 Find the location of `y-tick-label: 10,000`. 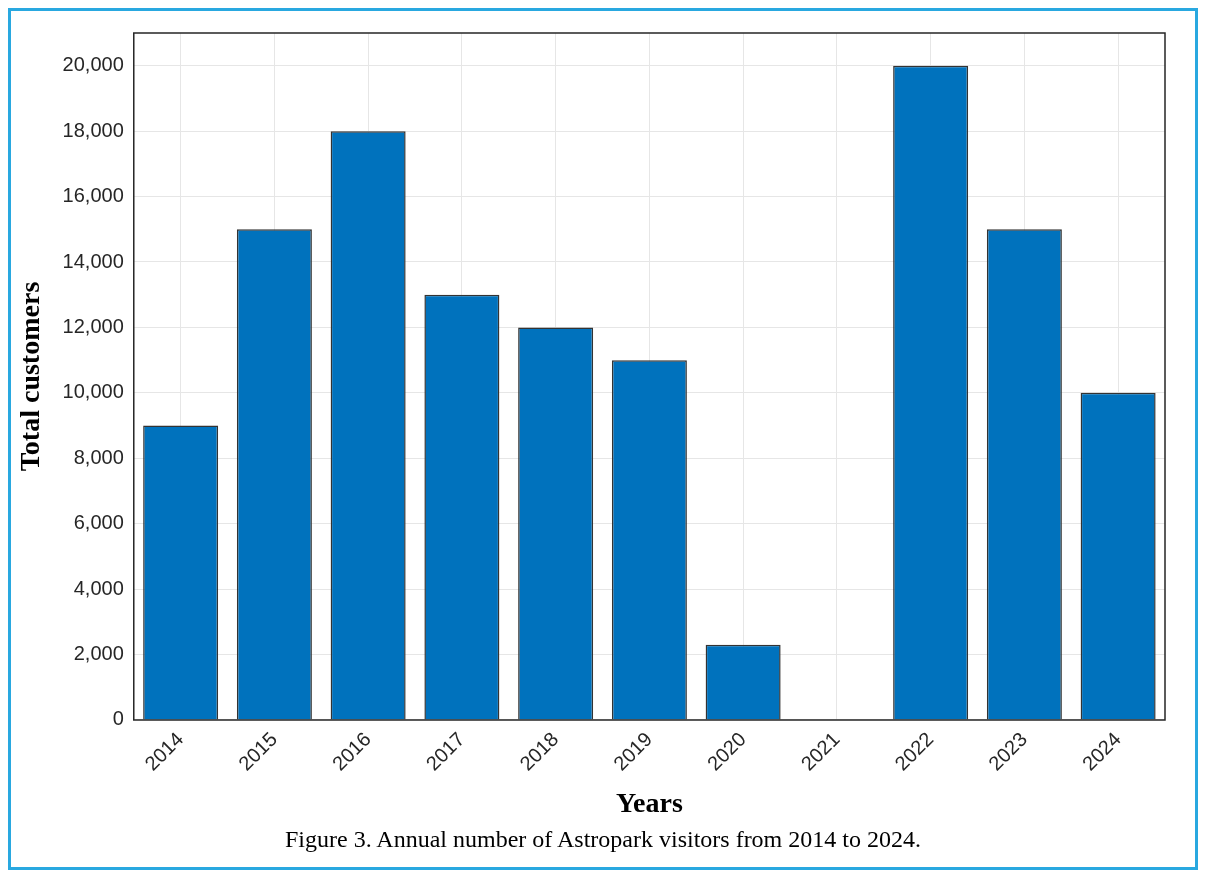

y-tick-label: 10,000 is located at coordinates (93, 391).